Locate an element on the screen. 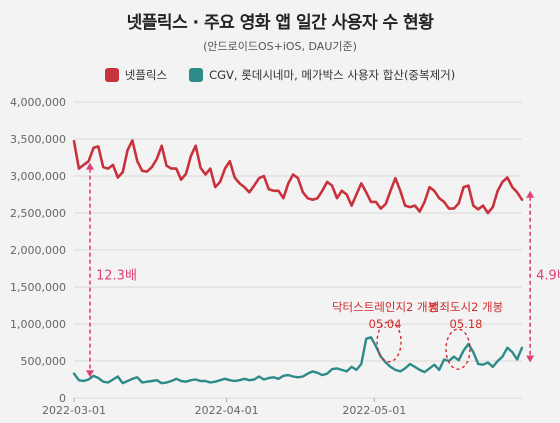  legend-item-cinema: CGV, 롯데시네마, 메가박스 사용자 합산(중복제거) is located at coordinates (322, 75).